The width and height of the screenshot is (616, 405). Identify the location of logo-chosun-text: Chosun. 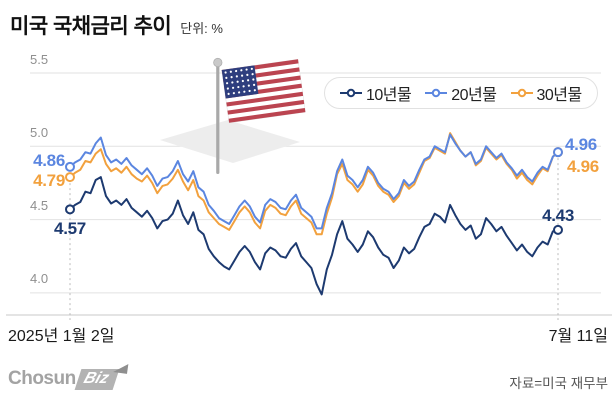
(42, 378).